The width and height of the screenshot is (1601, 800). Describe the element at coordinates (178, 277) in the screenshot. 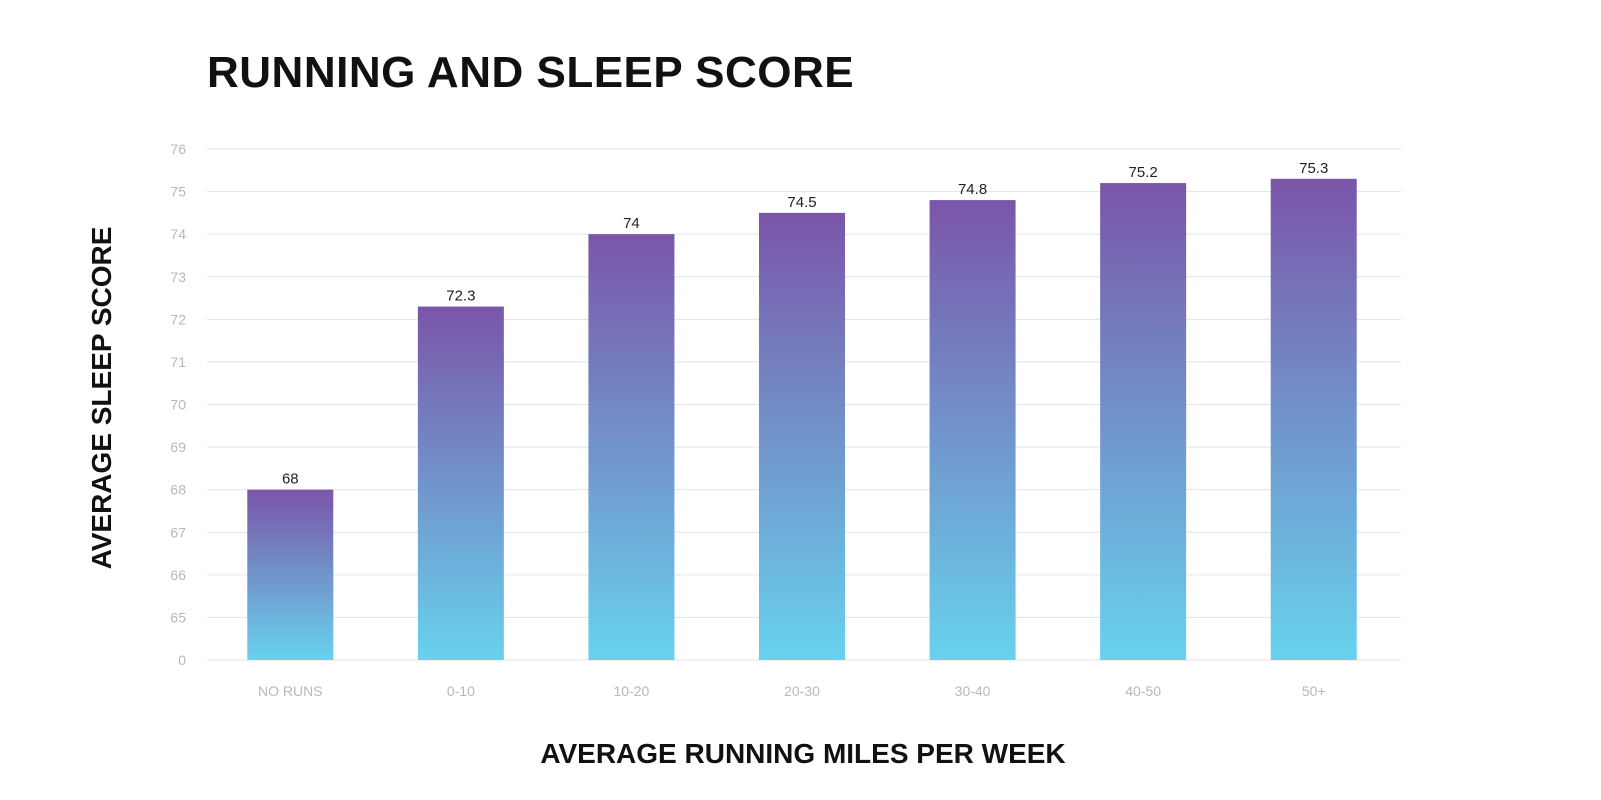

I see `y-tick-label: 73` at that location.